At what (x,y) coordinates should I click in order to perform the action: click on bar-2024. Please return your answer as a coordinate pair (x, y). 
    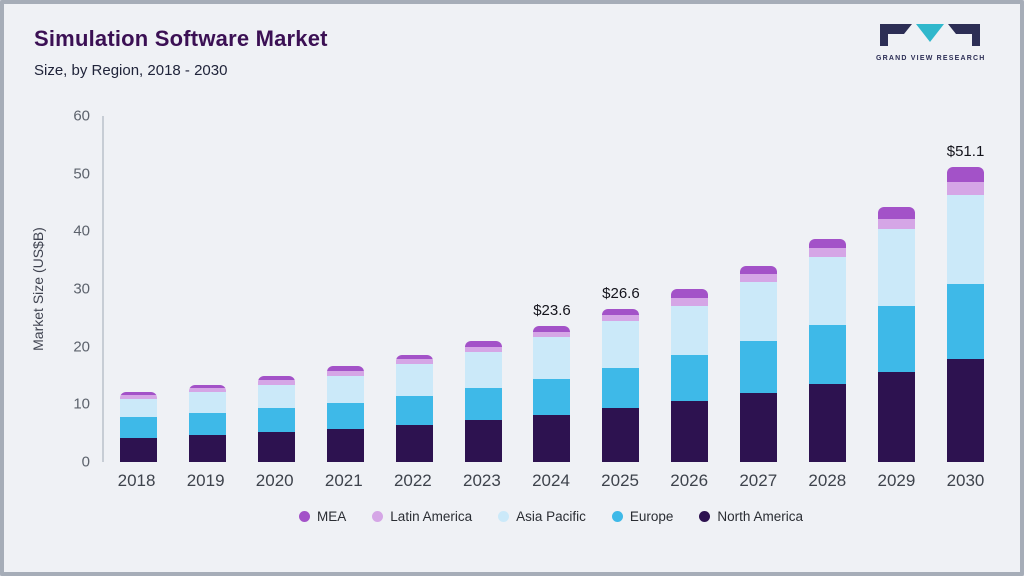
    Looking at the image, I should click on (552, 393).